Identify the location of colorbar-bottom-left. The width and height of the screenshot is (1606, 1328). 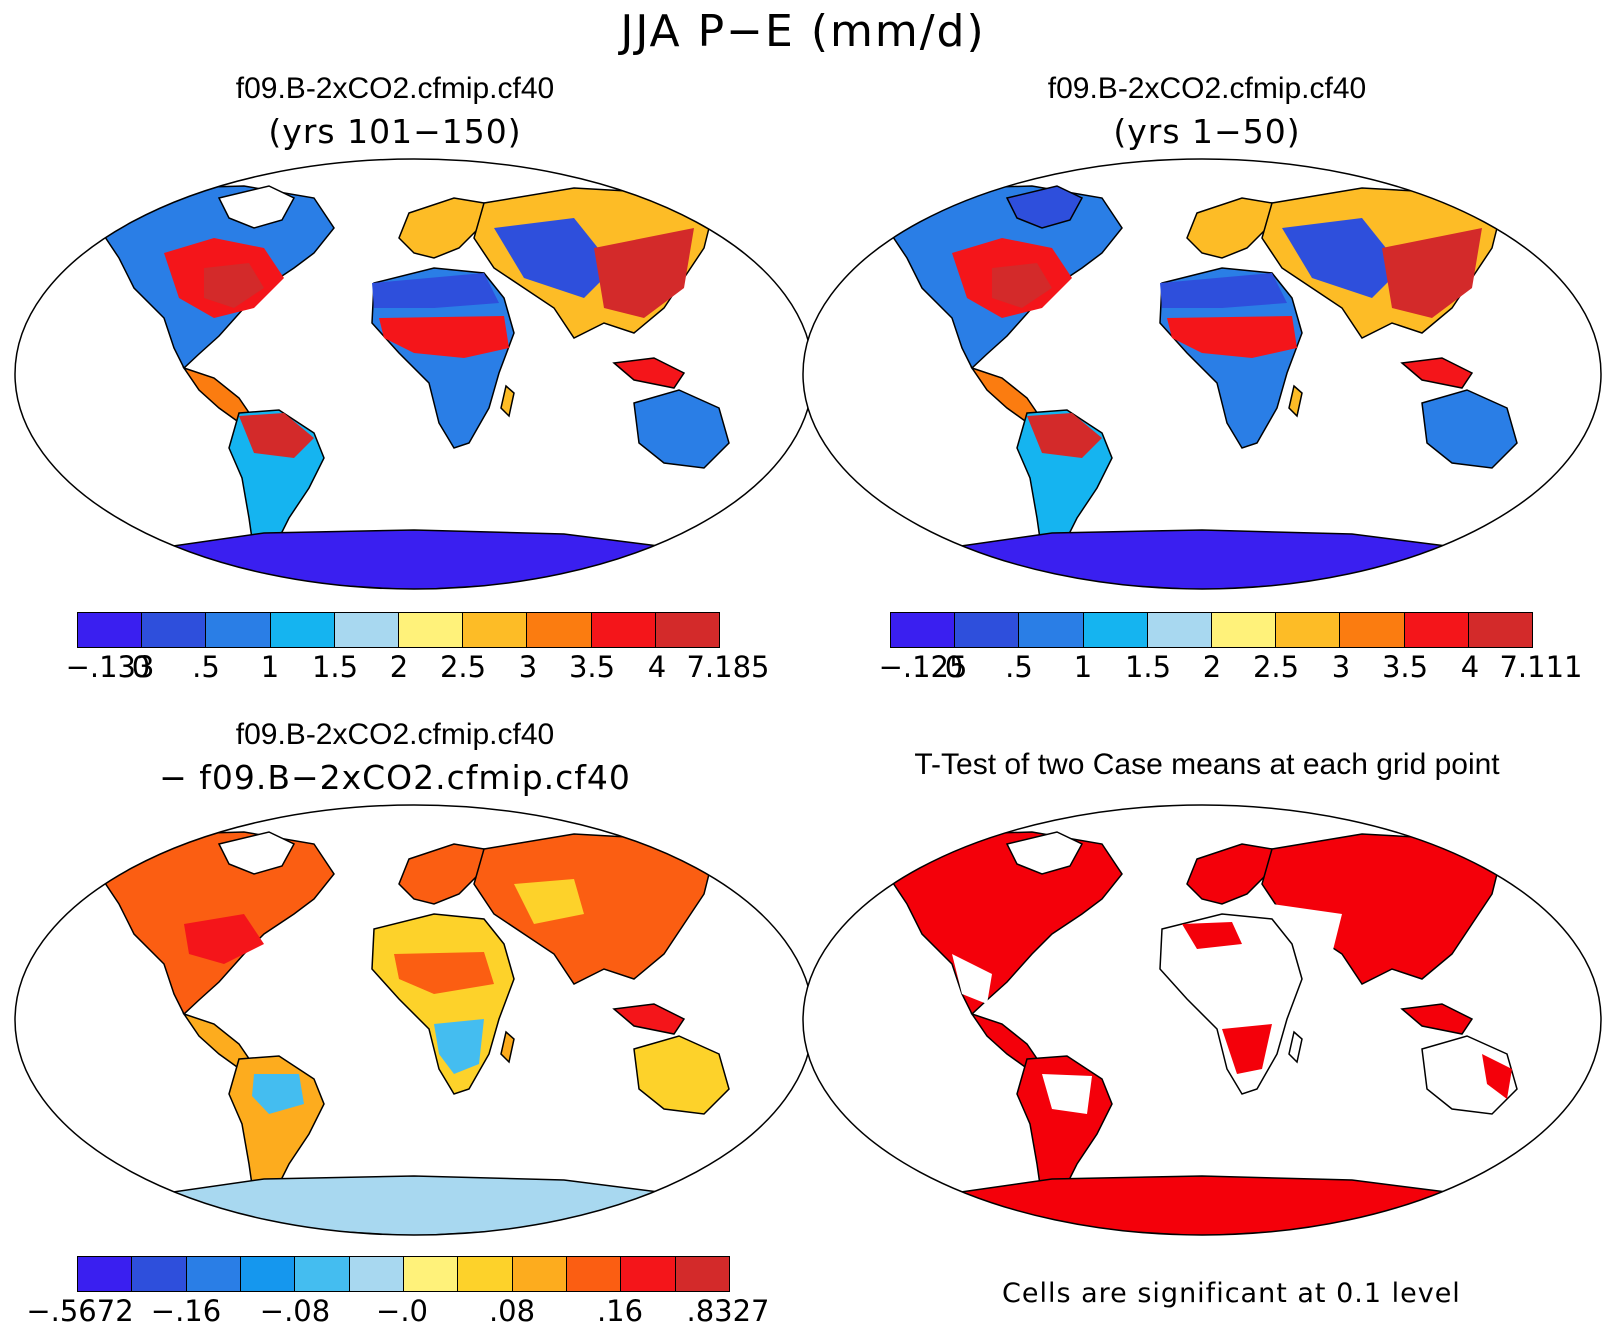
(403, 1274).